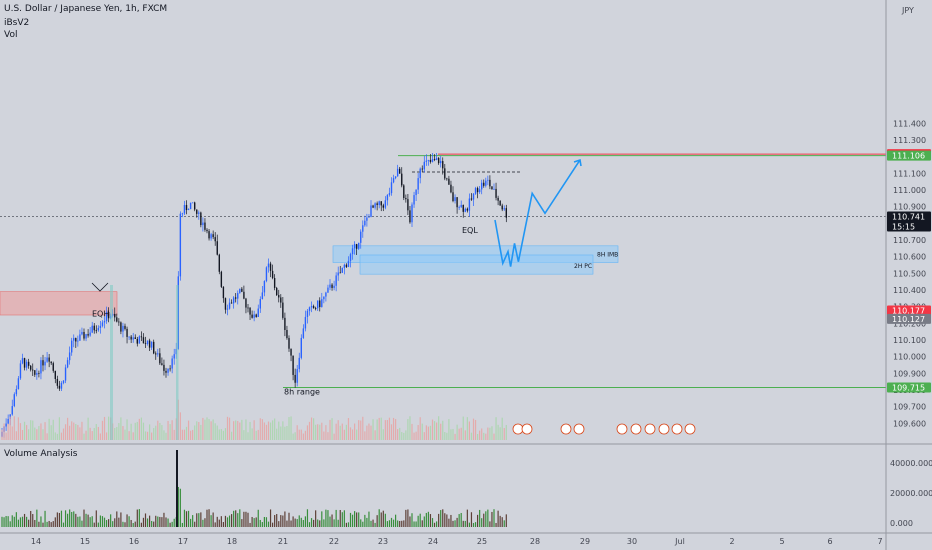 Image resolution: width=932 pixels, height=550 pixels. Describe the element at coordinates (909, 323) in the screenshot. I see `price-tick-label: 110.200` at that location.